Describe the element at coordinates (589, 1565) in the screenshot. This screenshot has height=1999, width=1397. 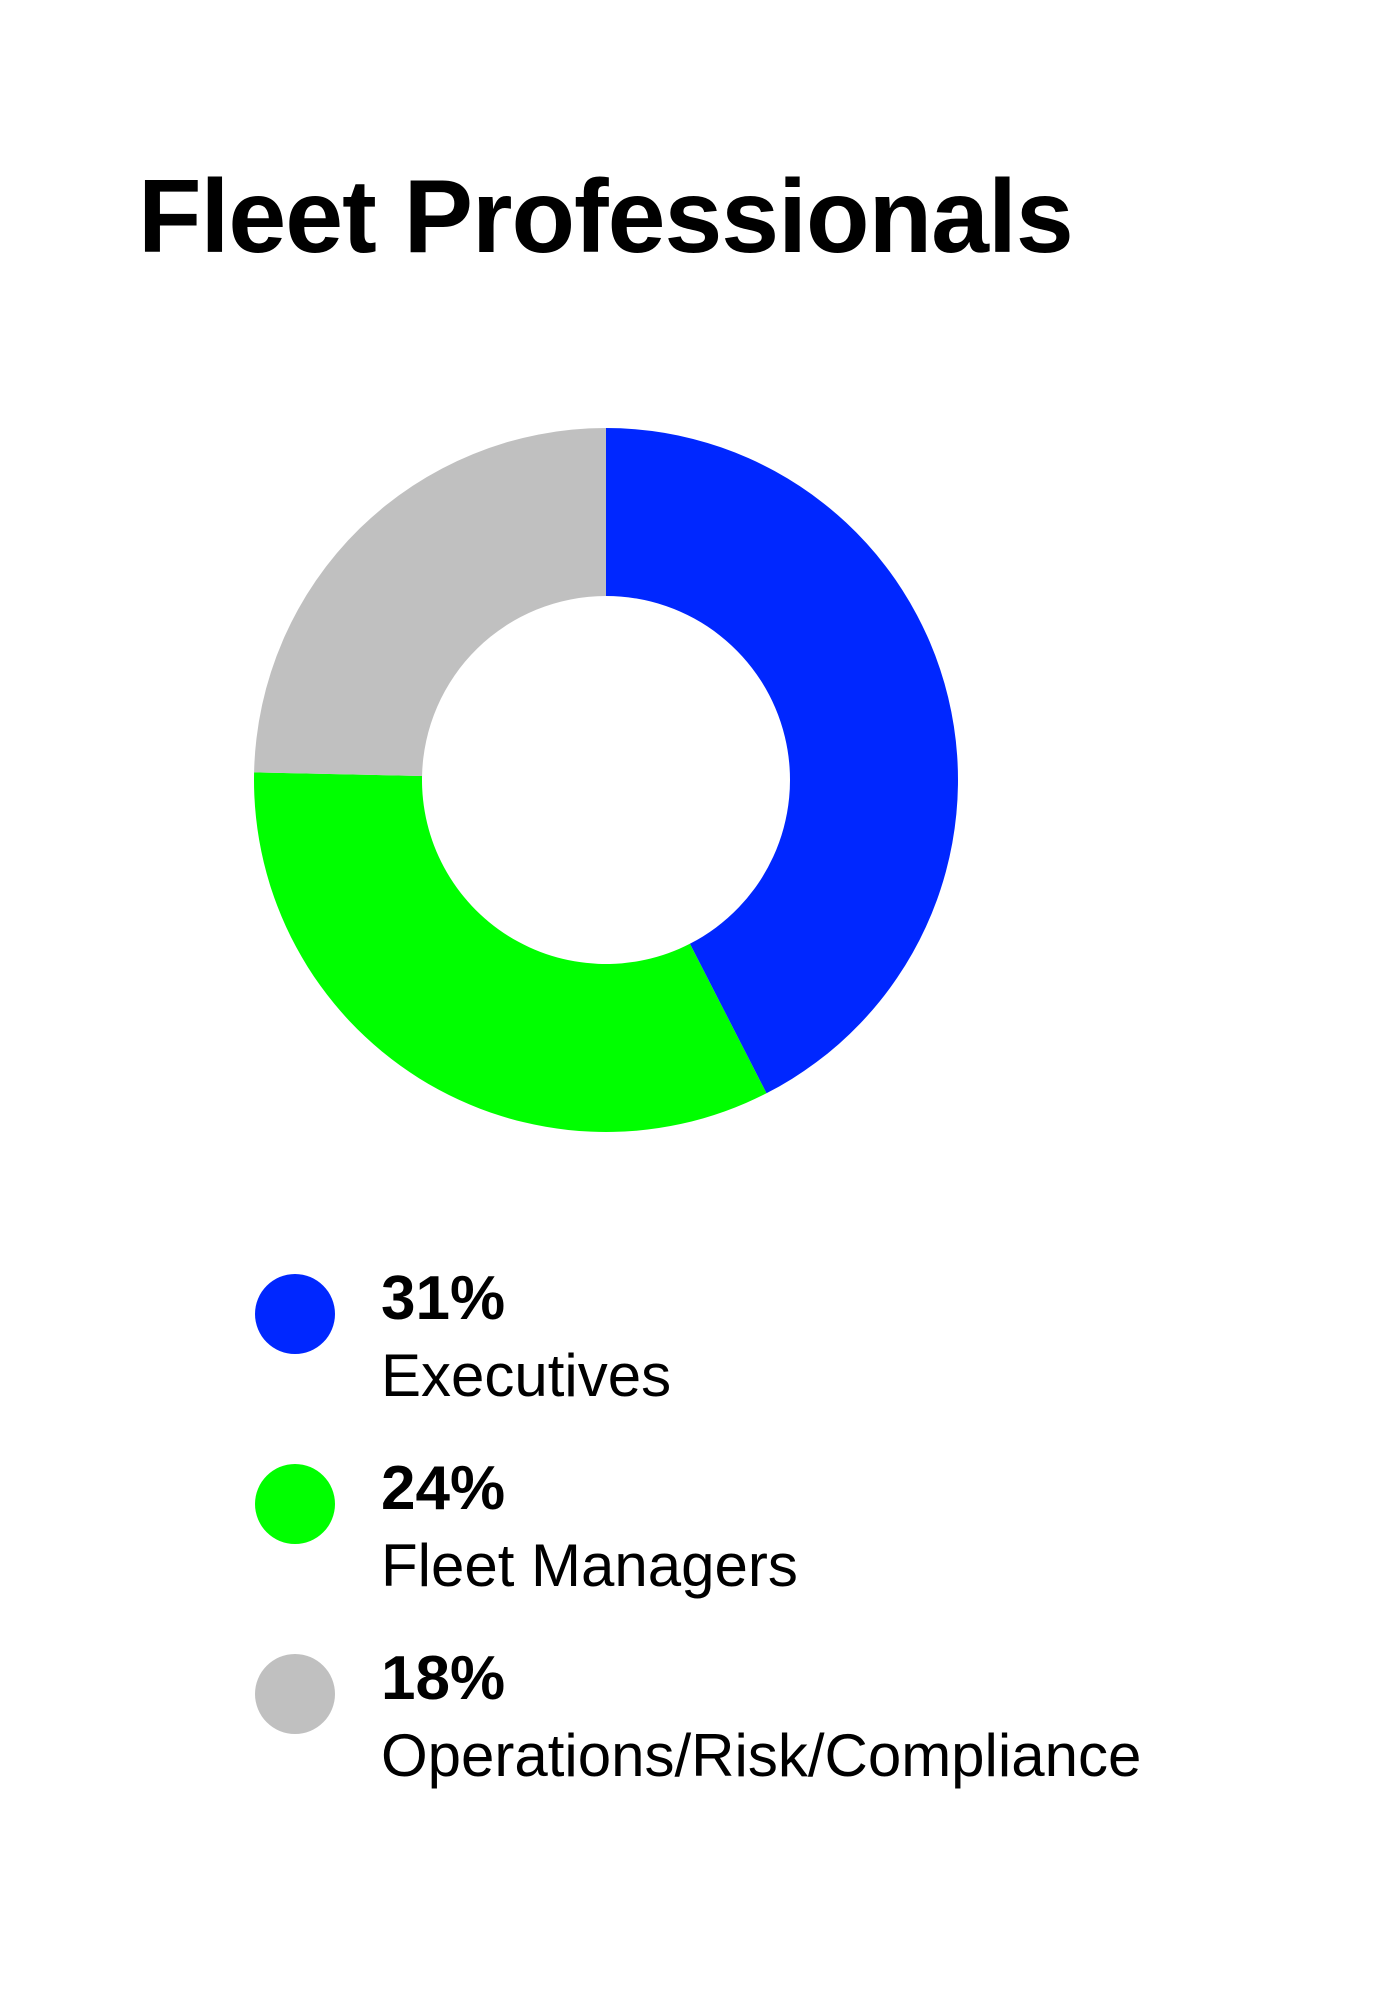
I see `legend-label: Fleet Managers` at that location.